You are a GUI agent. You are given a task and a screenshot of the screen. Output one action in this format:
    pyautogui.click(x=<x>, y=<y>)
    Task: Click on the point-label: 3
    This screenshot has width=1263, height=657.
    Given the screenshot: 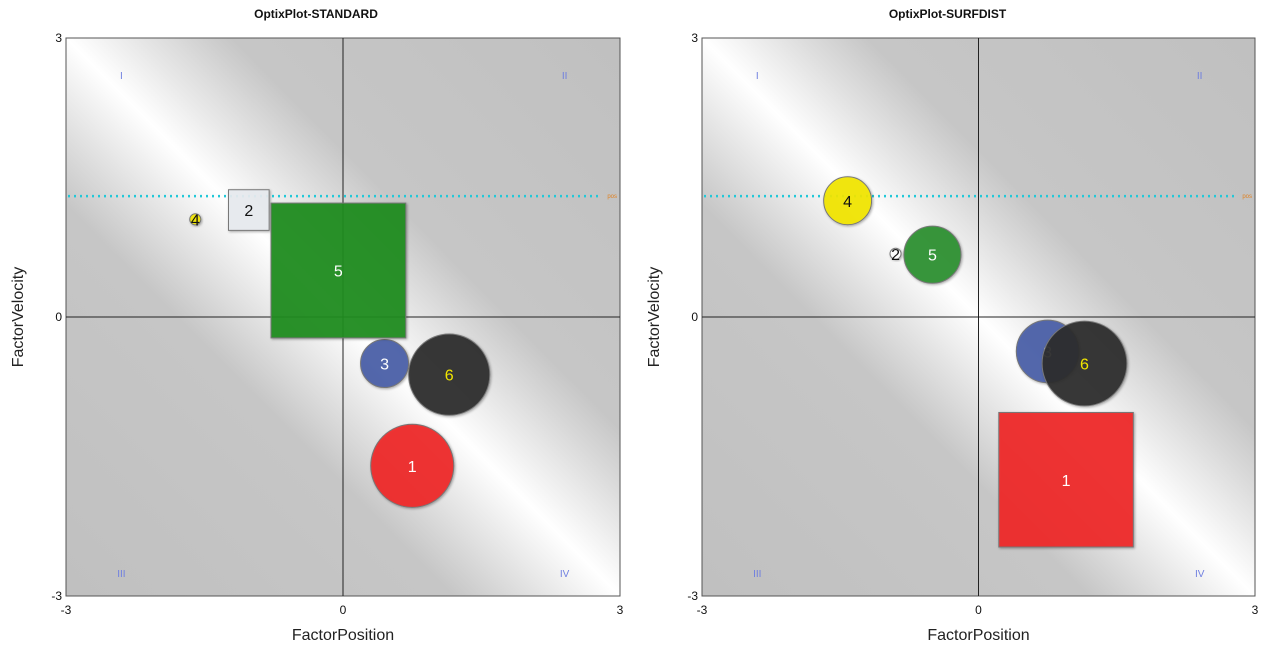 What is the action you would take?
    pyautogui.click(x=384, y=365)
    